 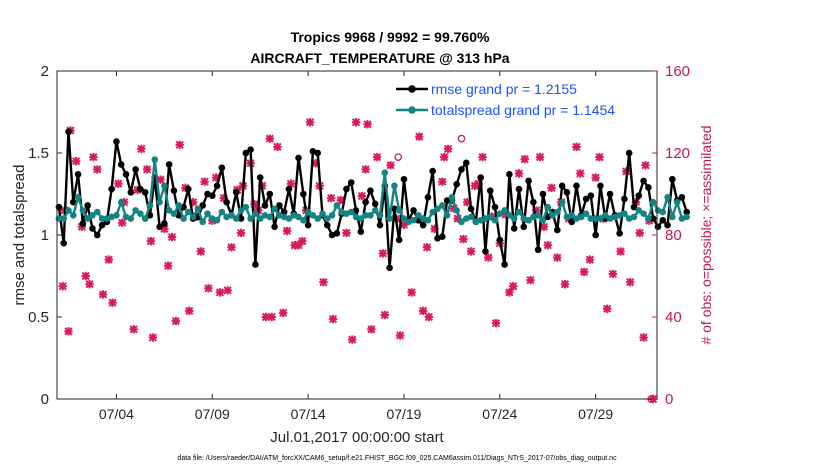 I want to click on y-axis-right: 0 40 80 120 160, so click(x=677, y=235).